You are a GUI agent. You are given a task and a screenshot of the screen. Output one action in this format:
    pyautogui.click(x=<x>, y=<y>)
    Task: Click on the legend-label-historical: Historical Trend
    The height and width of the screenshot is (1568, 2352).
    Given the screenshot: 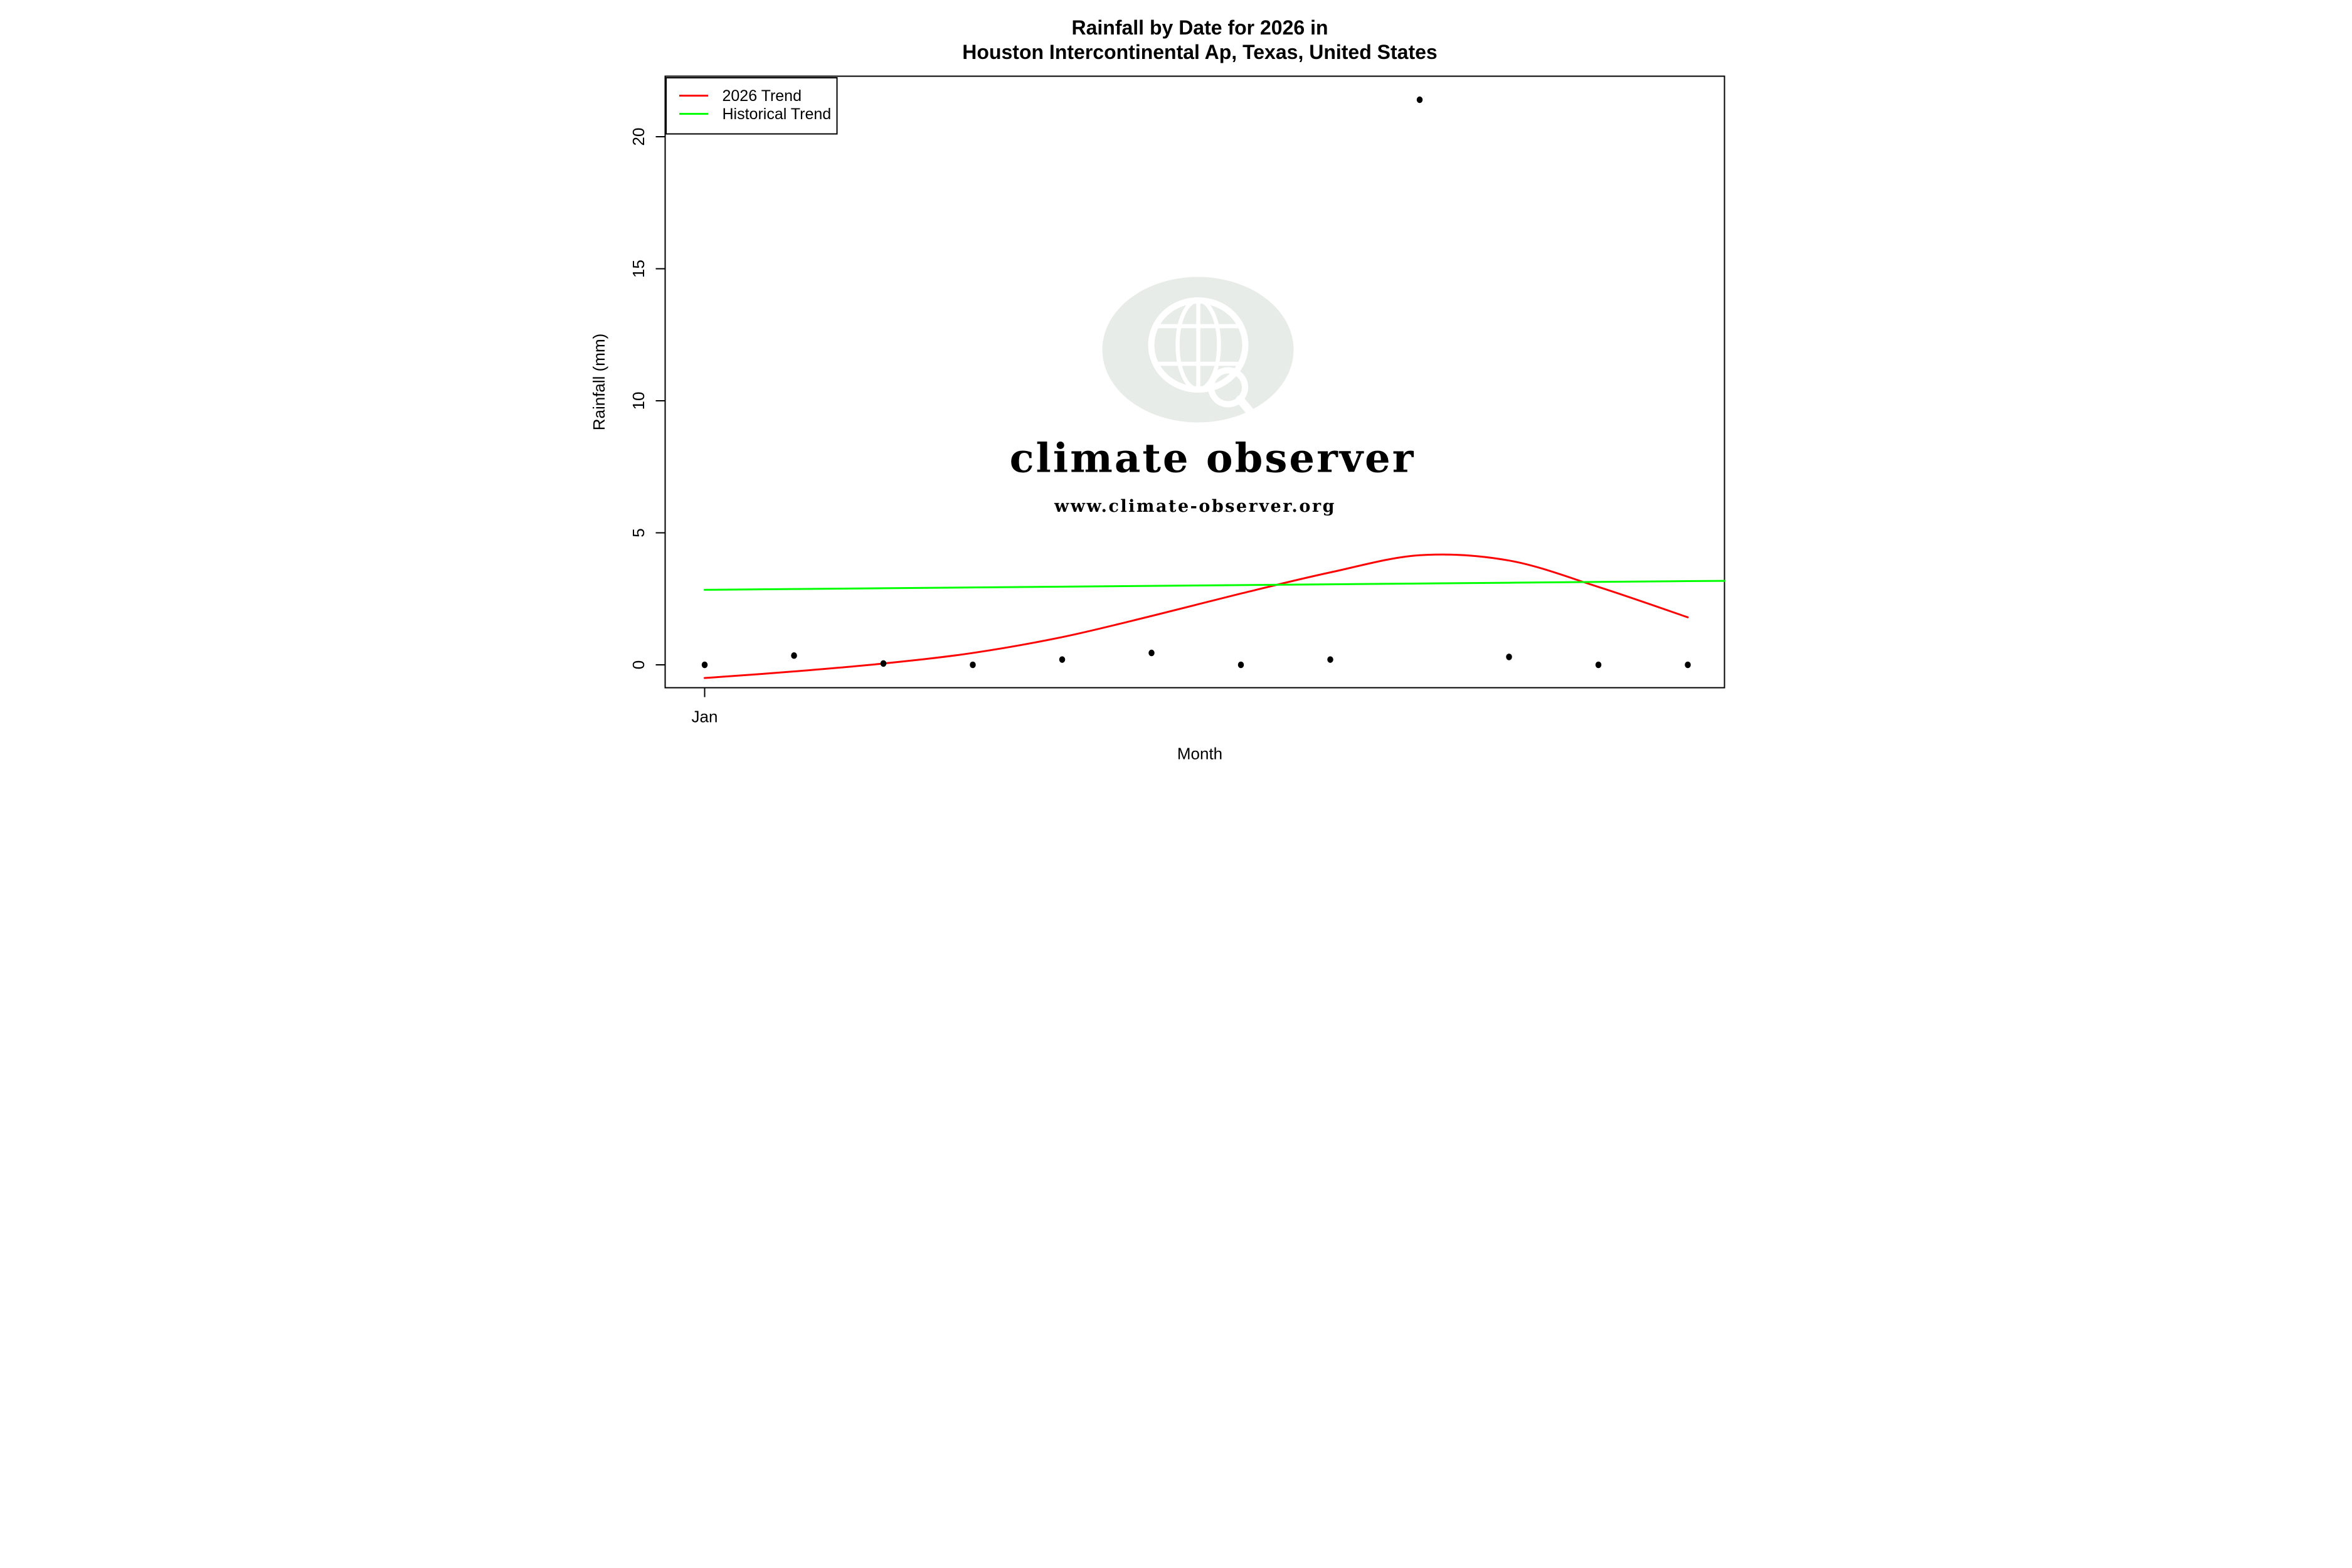 What is the action you would take?
    pyautogui.click(x=776, y=114)
    